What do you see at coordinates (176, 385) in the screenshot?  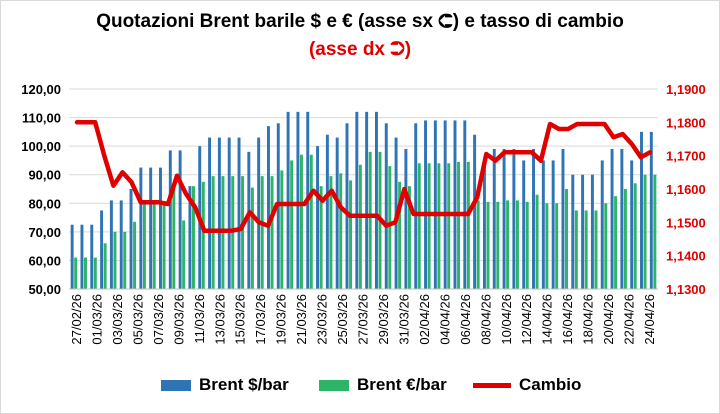 I see `legend-swatch-brent-usd` at bounding box center [176, 385].